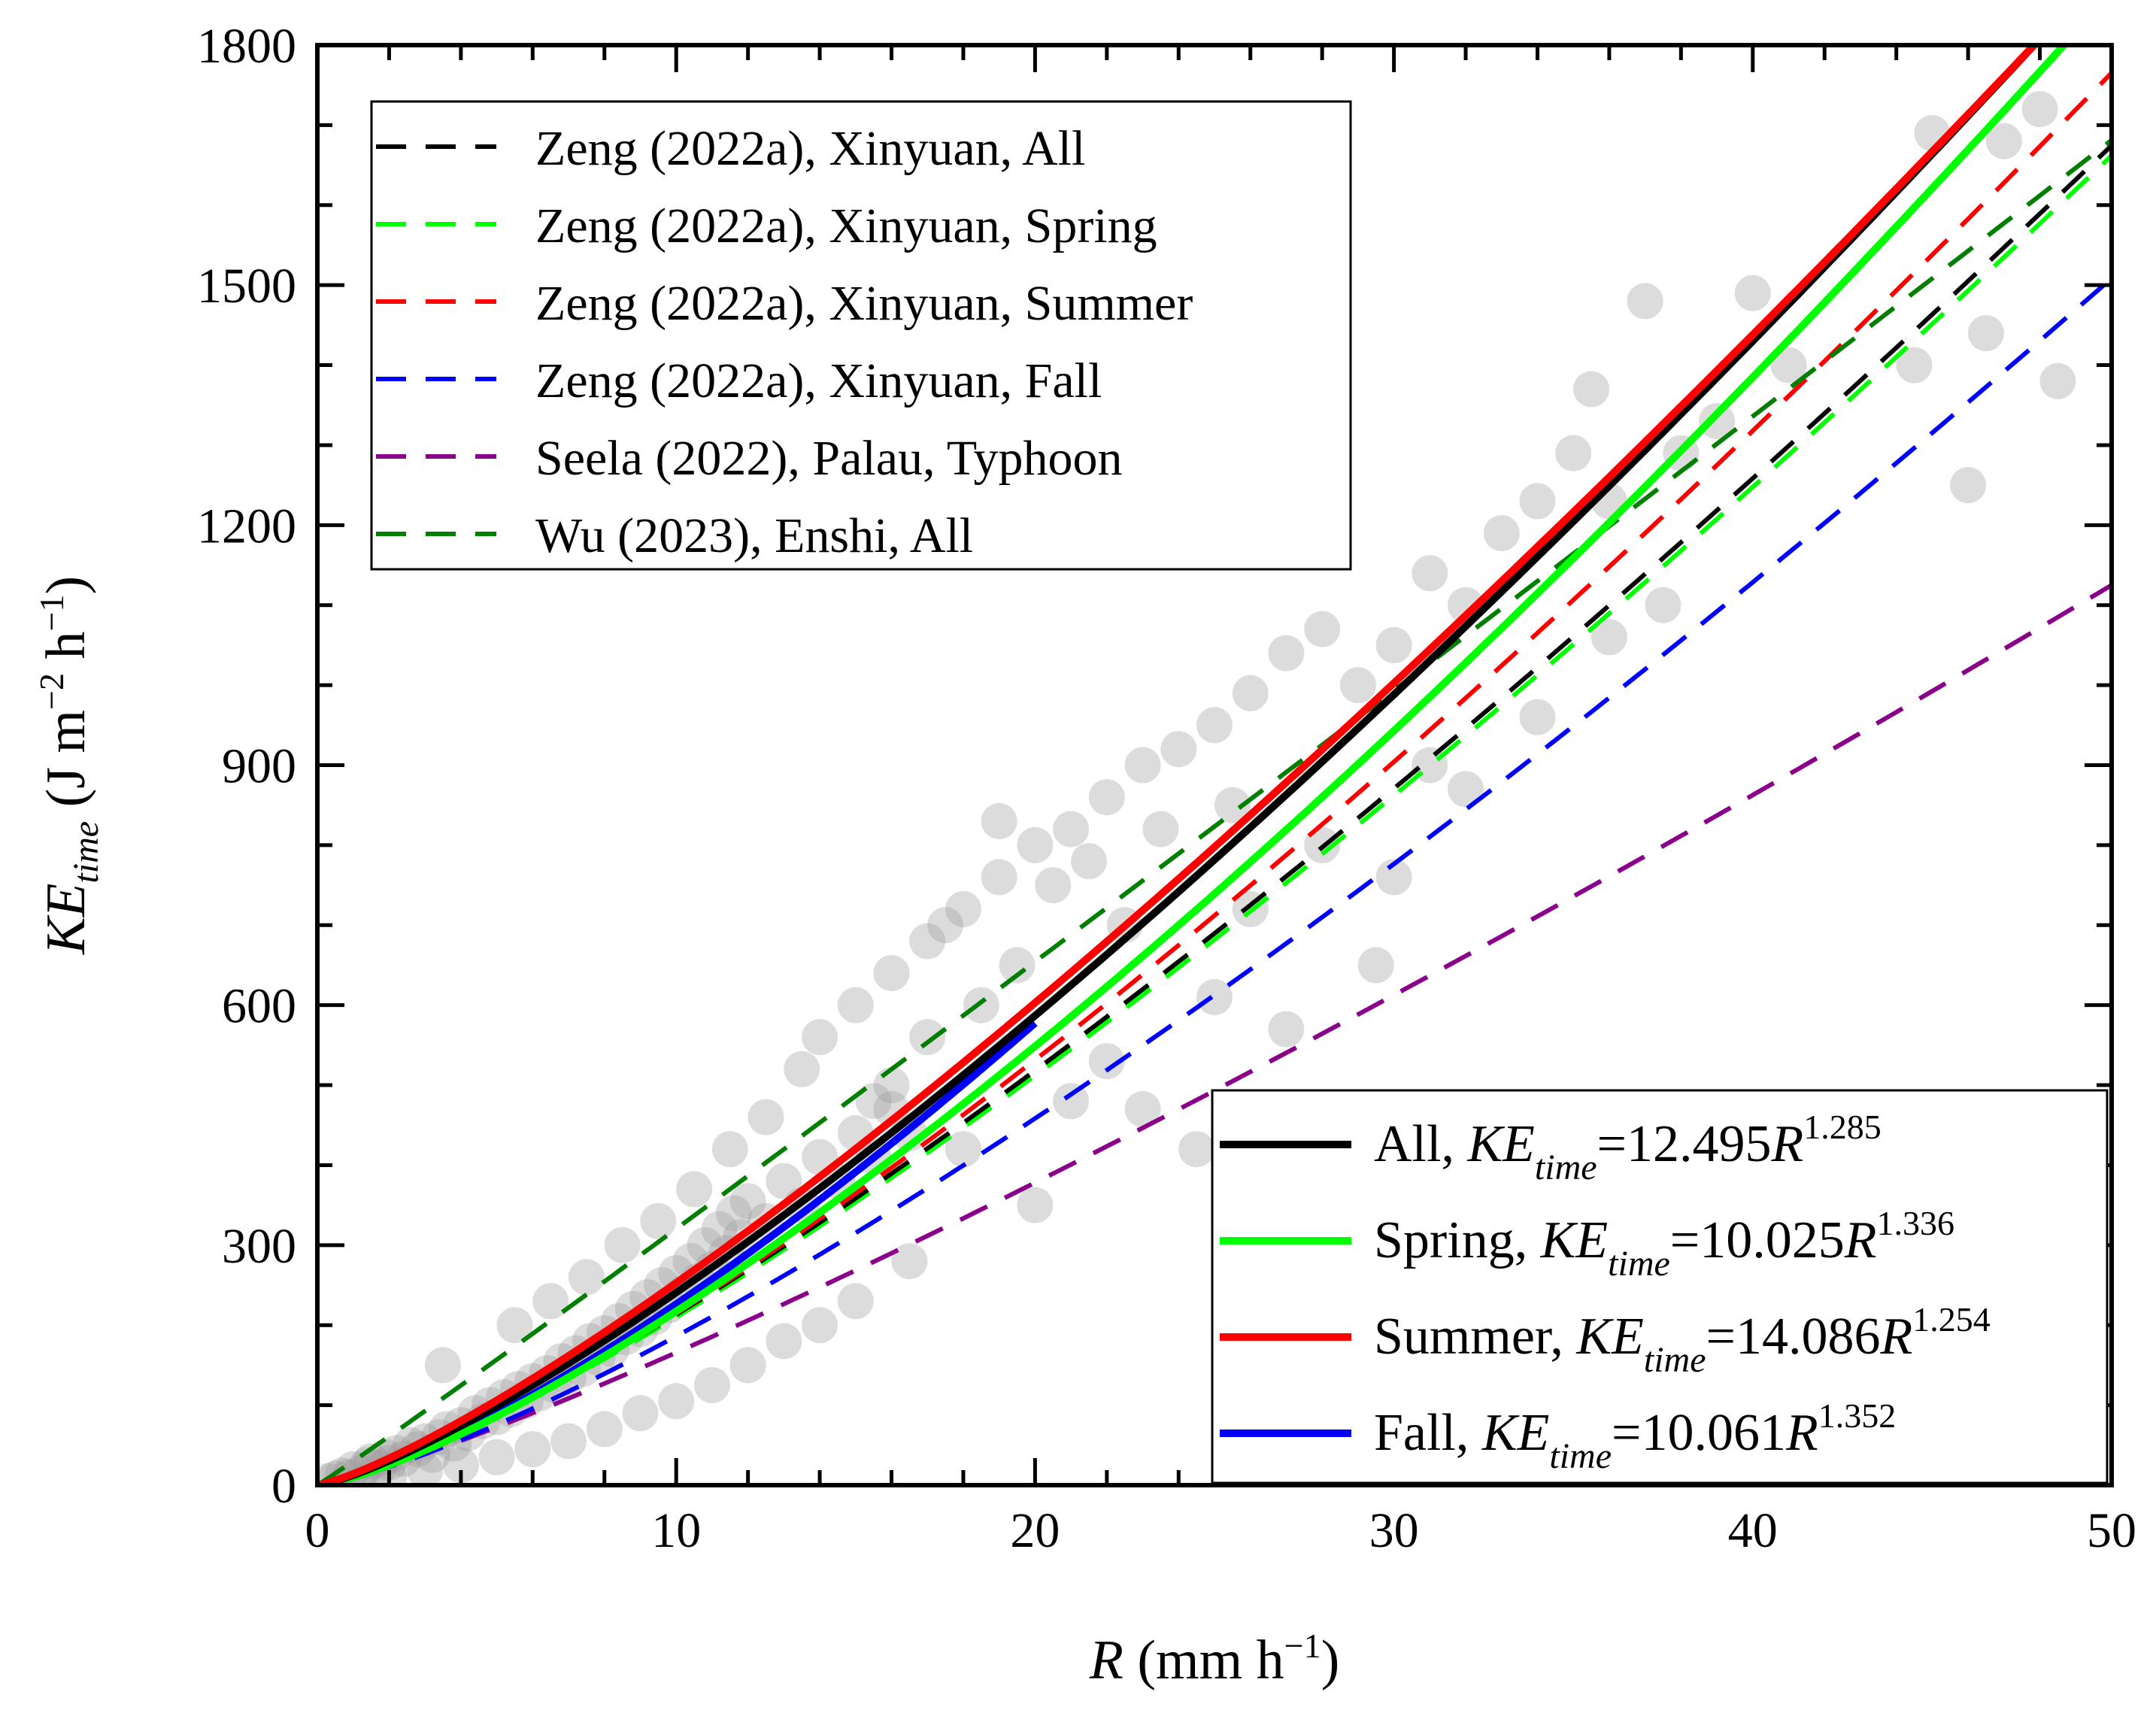 The height and width of the screenshot is (1710, 2156). Describe the element at coordinates (2111, 1530) in the screenshot. I see `x-tick-label: 50` at that location.